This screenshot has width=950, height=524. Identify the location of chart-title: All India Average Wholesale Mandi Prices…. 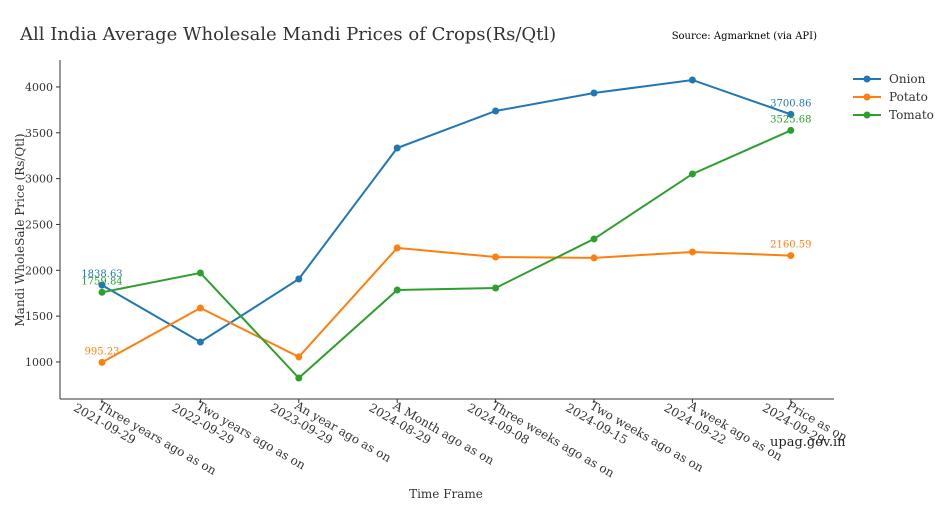
(287, 34).